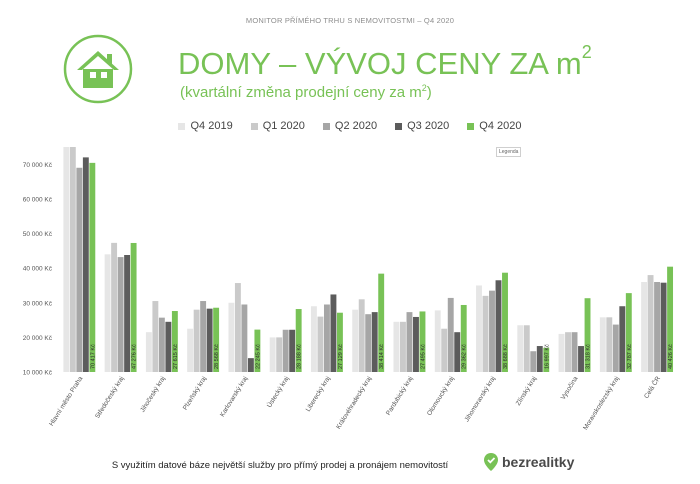 The image size is (700, 484). I want to click on data-label: 47 276 Kč, so click(135, 356).